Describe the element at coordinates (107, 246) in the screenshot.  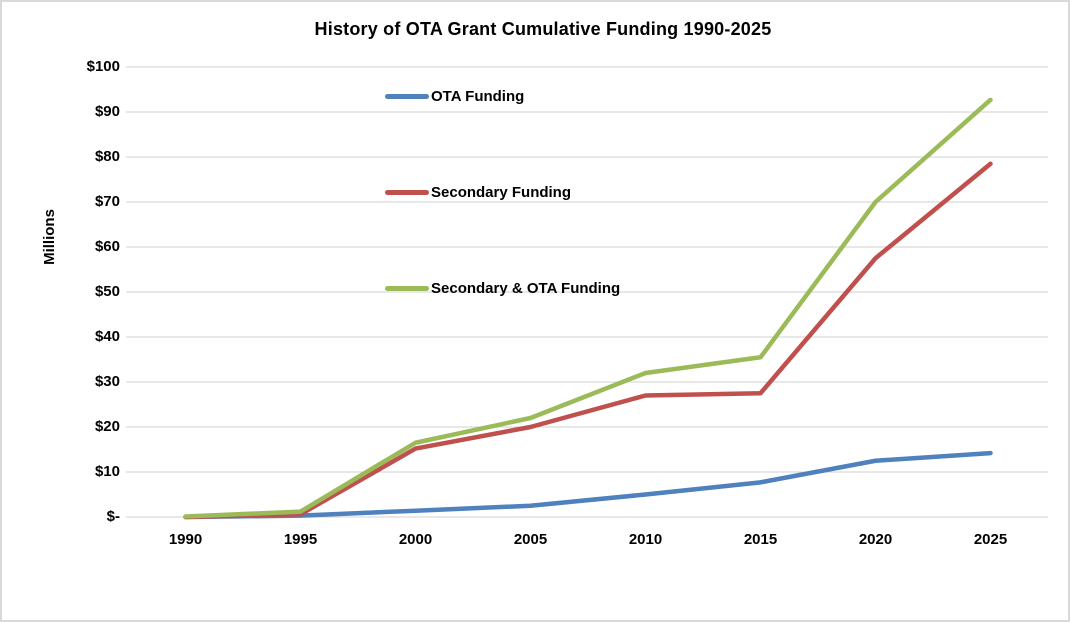
I see `y-axis-tick-label: $60` at that location.